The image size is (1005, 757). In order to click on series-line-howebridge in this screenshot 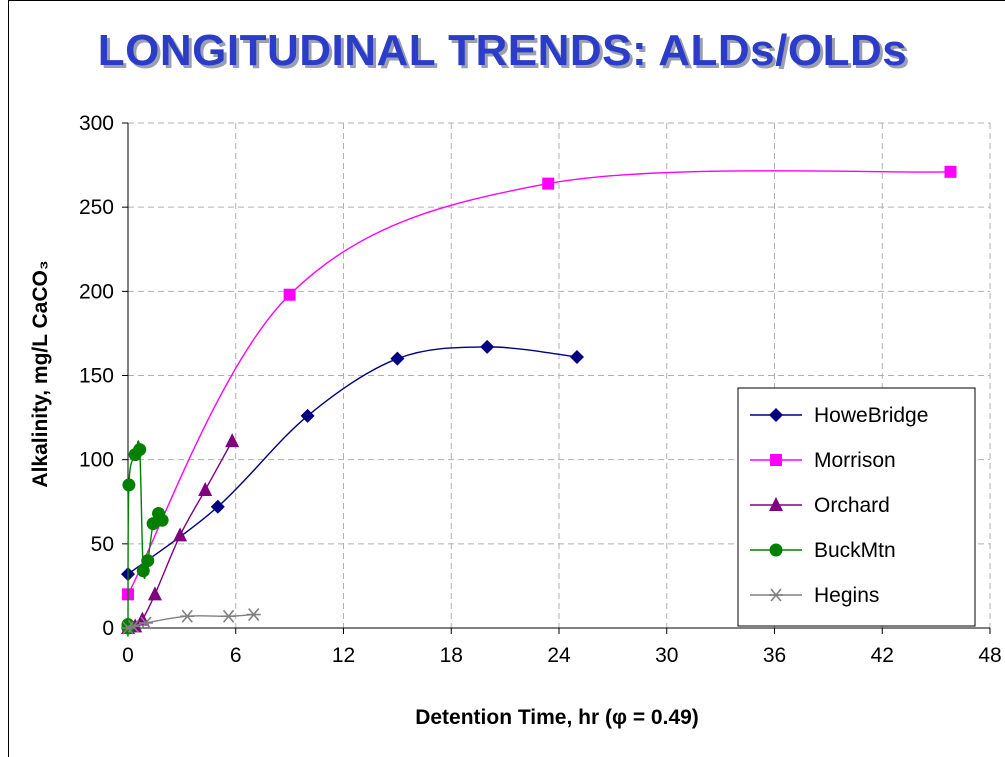, I will do `click(352, 460)`.